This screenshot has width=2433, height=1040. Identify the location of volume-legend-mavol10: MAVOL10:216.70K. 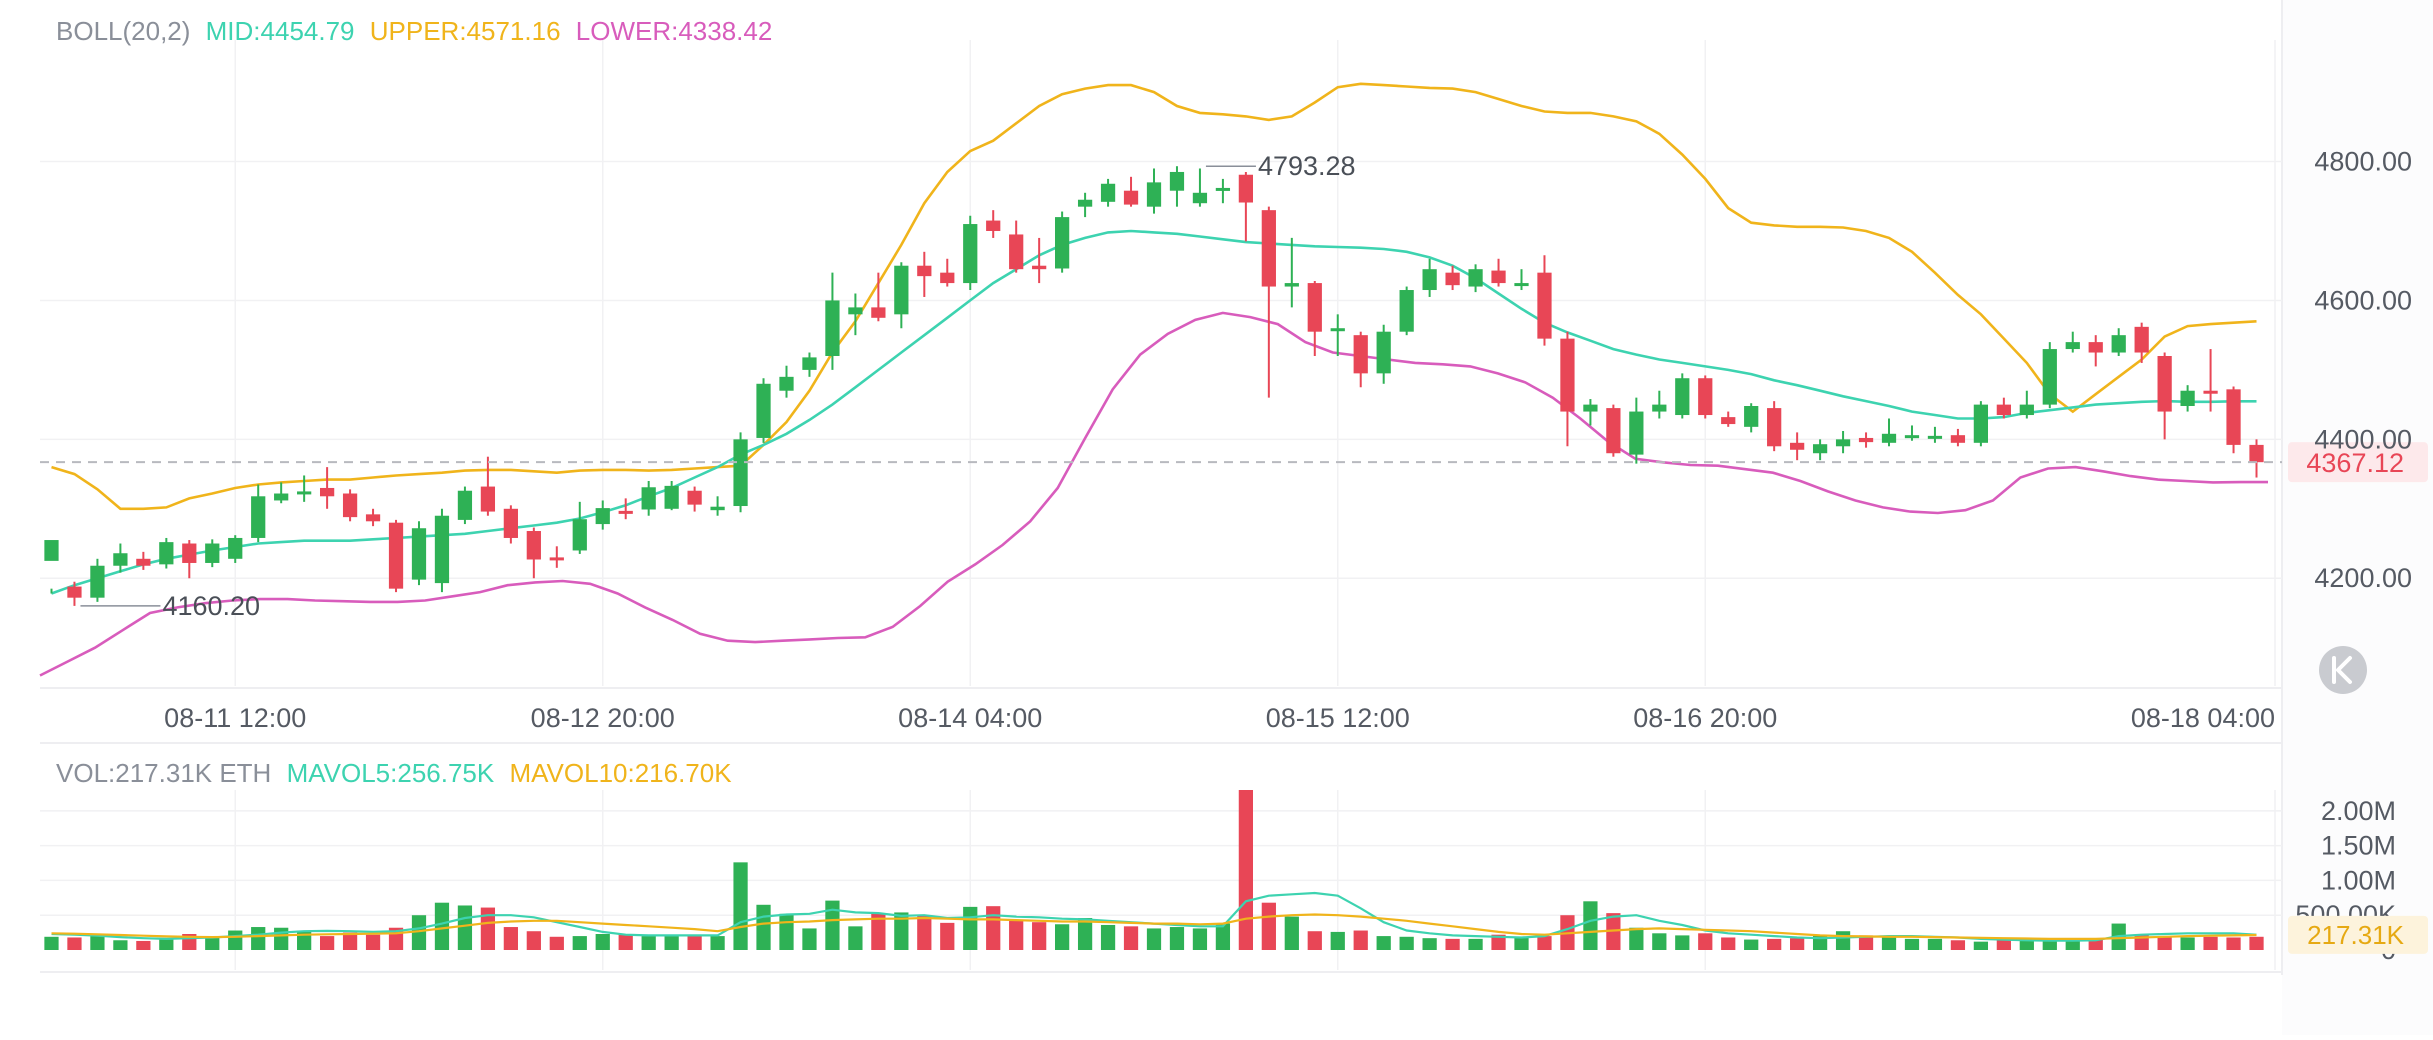
(620, 773).